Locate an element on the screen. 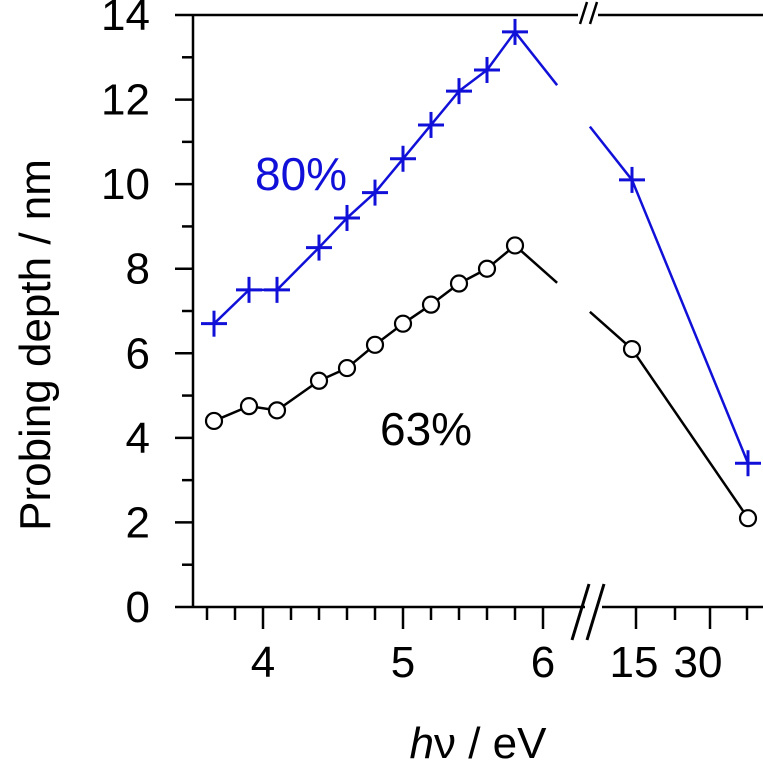  x-axis-title-rest: ν / eV is located at coordinates (490, 739).